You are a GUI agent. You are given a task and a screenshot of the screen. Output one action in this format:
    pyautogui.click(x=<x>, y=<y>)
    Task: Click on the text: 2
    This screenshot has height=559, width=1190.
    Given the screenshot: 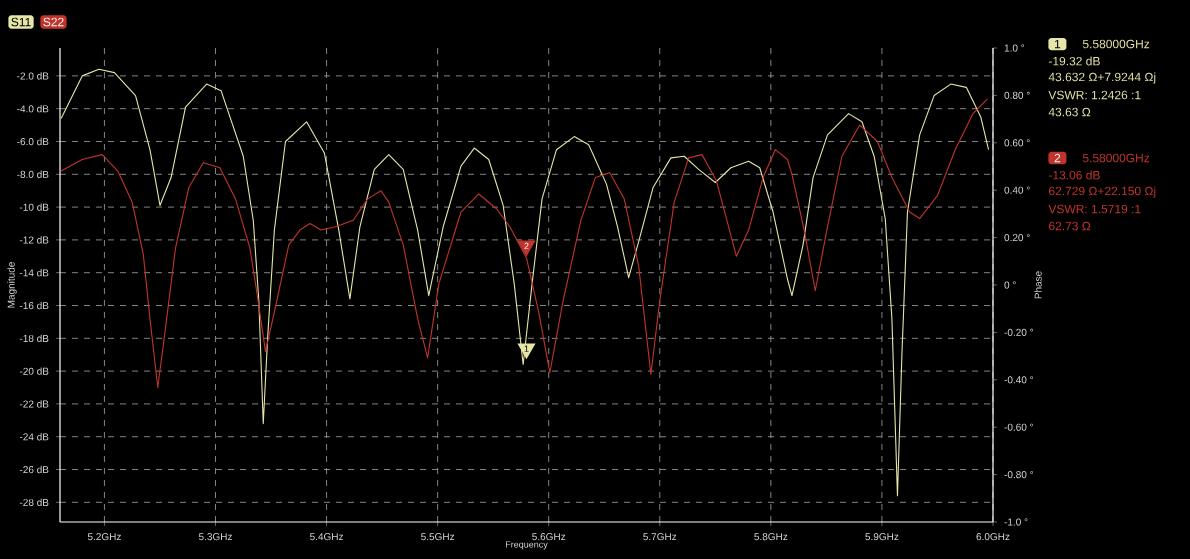 What is the action you would take?
    pyautogui.click(x=1057, y=158)
    